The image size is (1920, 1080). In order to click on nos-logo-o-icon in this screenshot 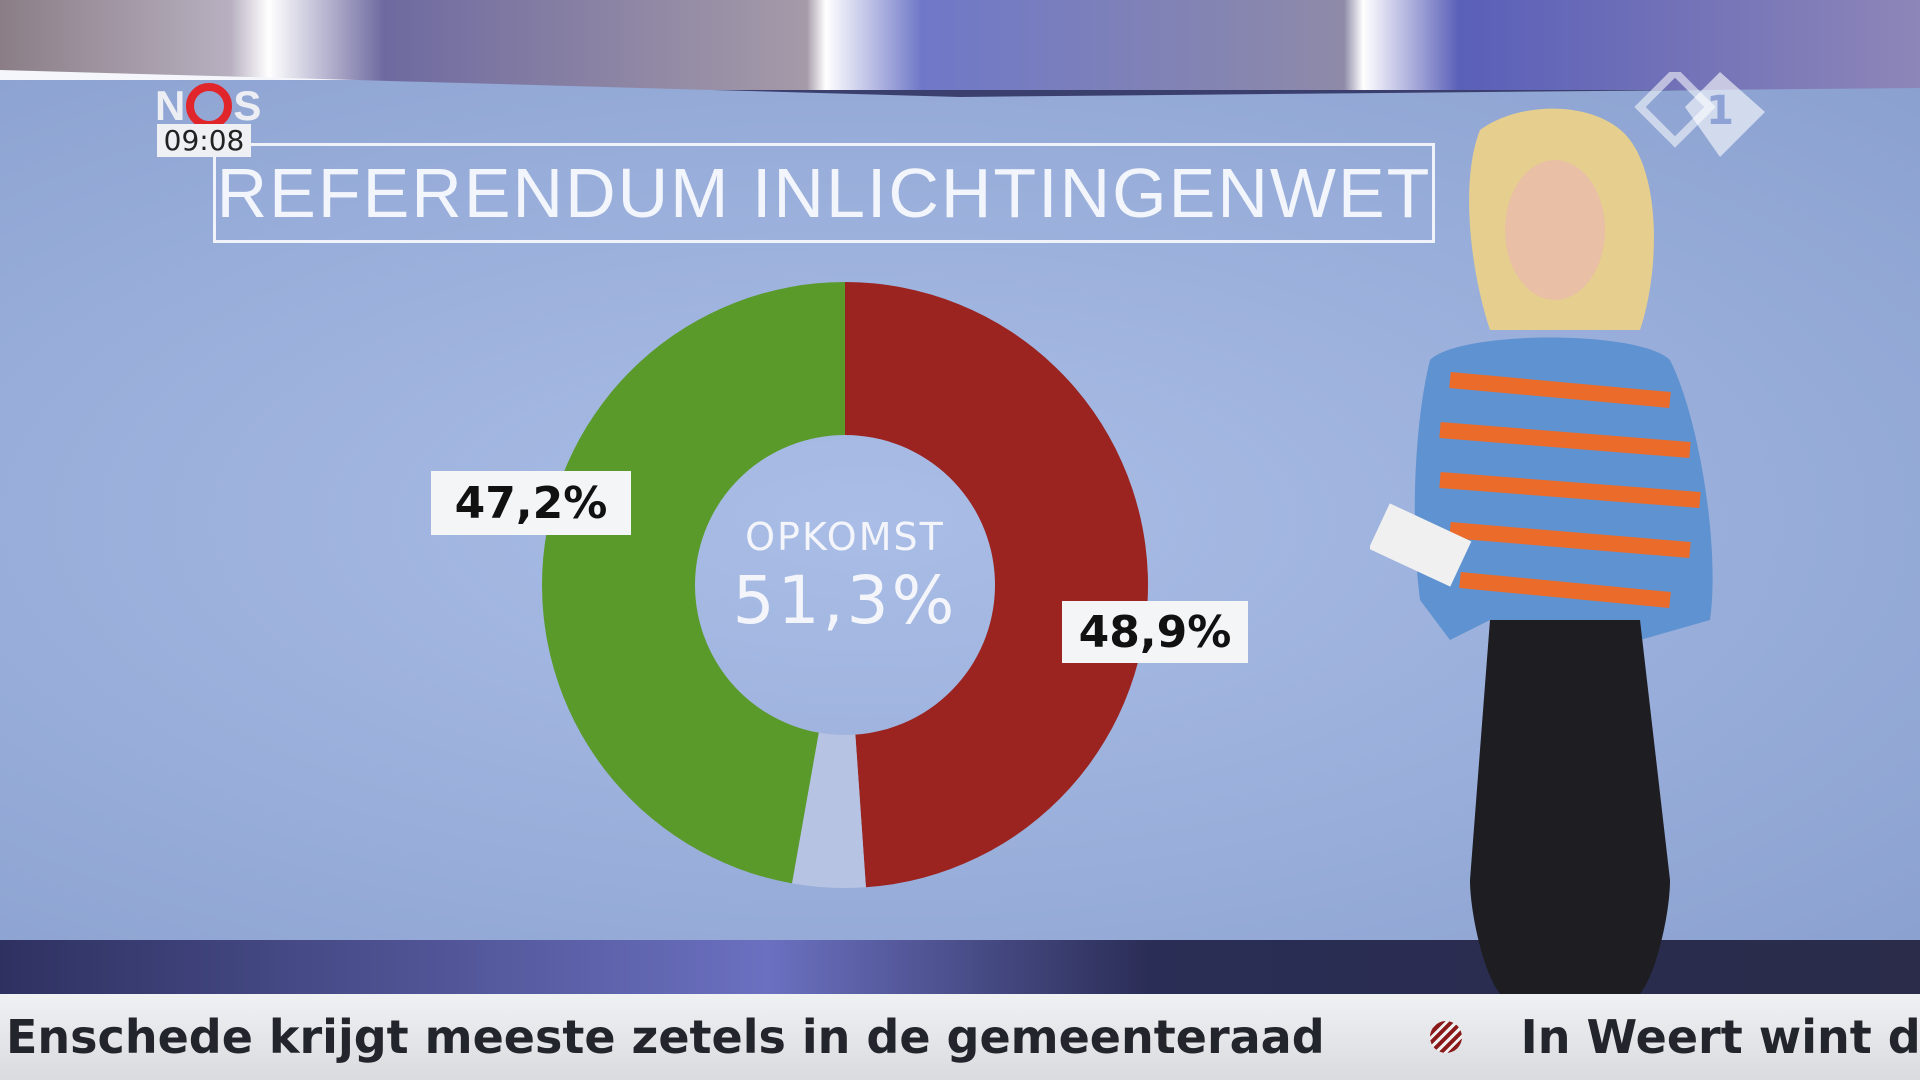, I will do `click(209, 106)`.